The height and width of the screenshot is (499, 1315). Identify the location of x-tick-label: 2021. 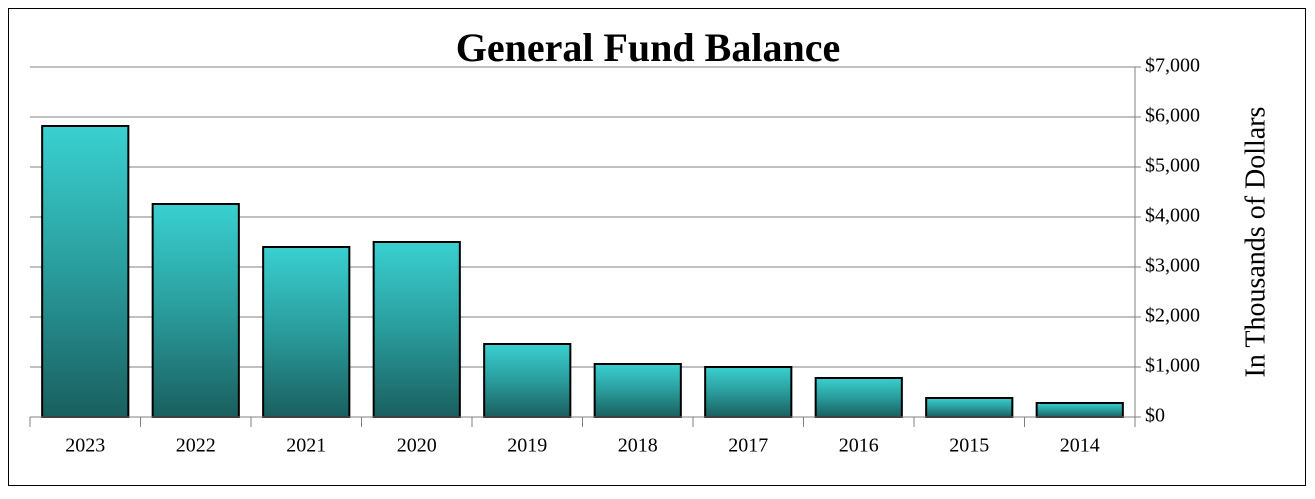
(306, 446).